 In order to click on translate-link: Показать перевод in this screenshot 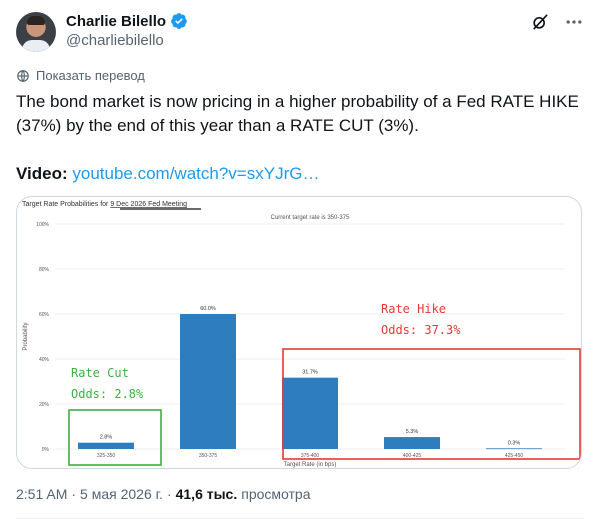, I will do `click(80, 75)`.